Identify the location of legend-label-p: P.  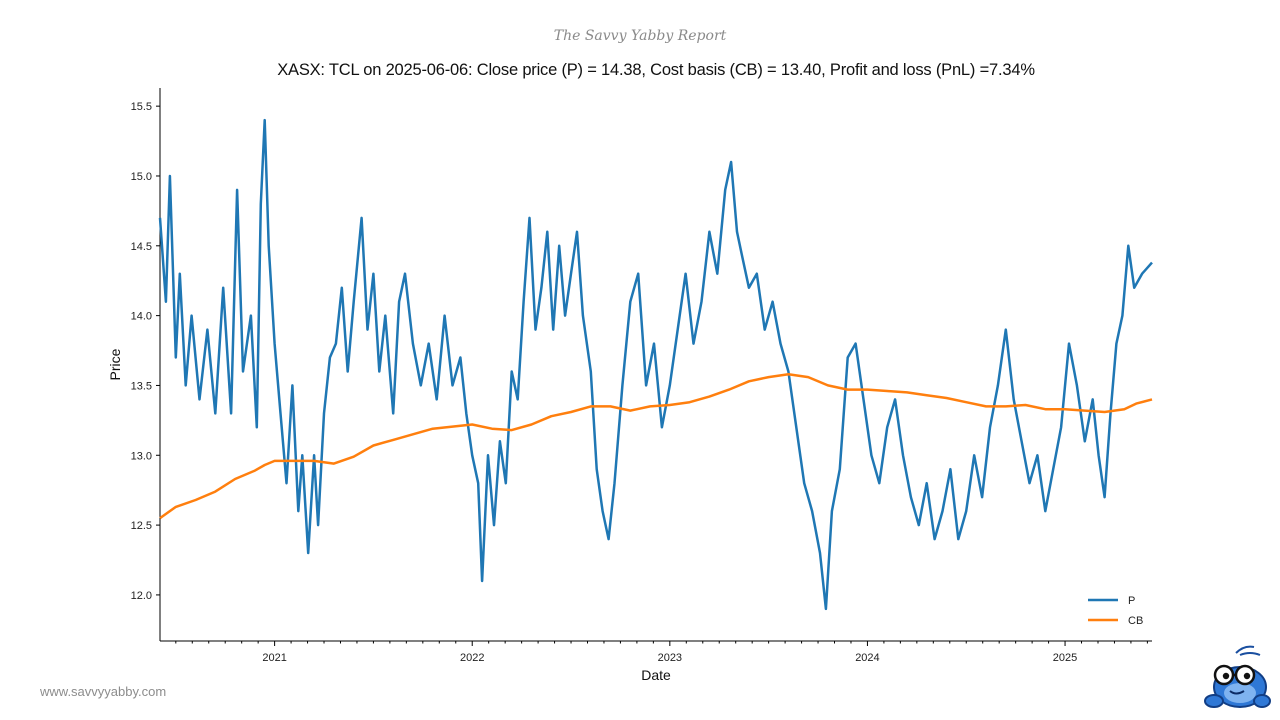
(1131, 601).